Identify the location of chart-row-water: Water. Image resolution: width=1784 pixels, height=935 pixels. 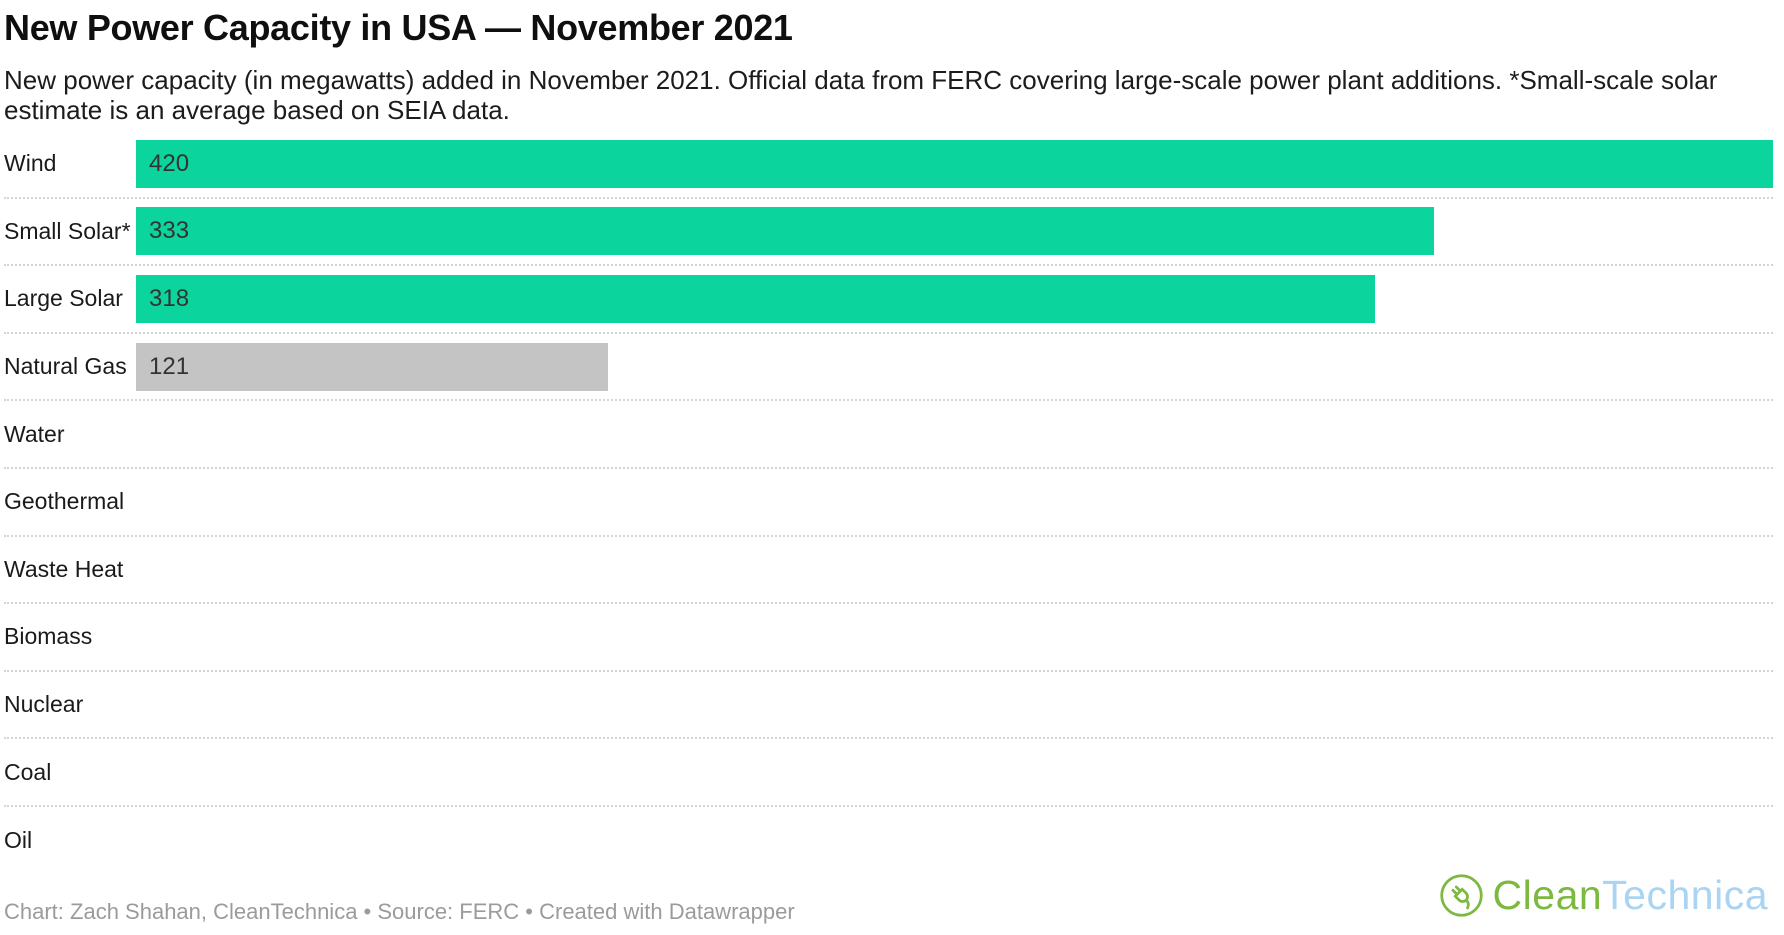
(888, 435).